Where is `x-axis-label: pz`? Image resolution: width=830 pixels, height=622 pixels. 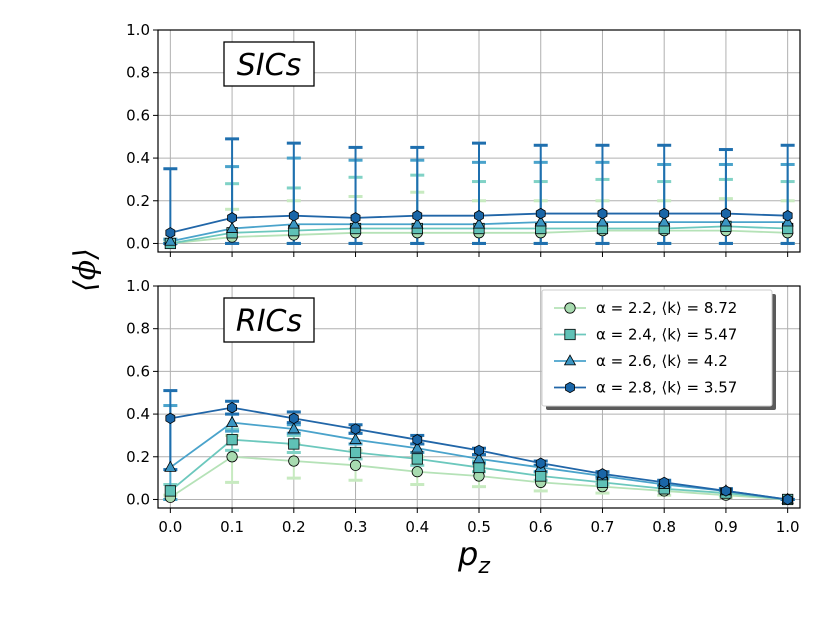
x-axis-label: pz is located at coordinates (473, 557).